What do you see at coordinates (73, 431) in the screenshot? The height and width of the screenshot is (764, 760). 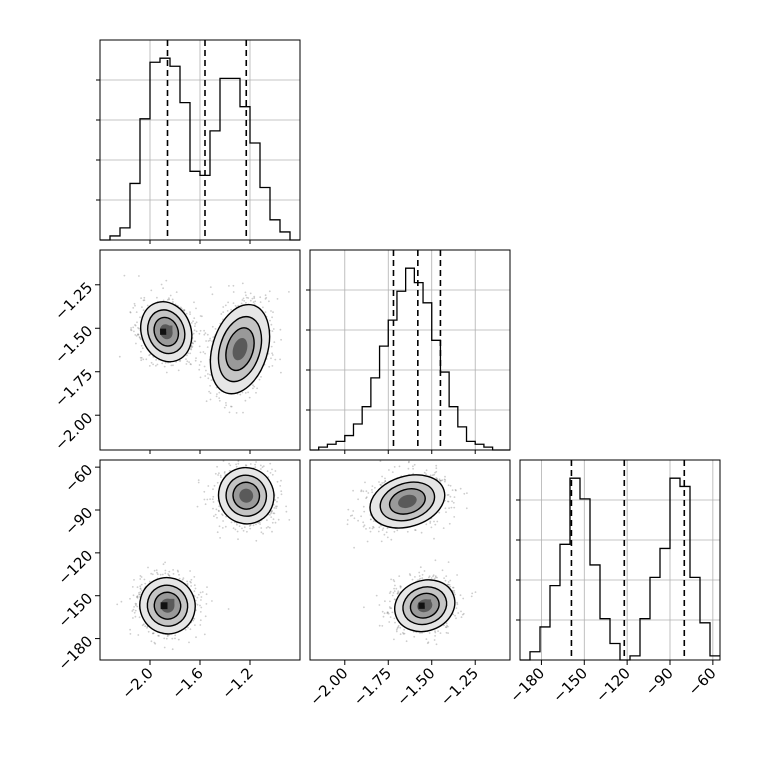 I see `joint-1-2-ytick-label: −2.00` at bounding box center [73, 431].